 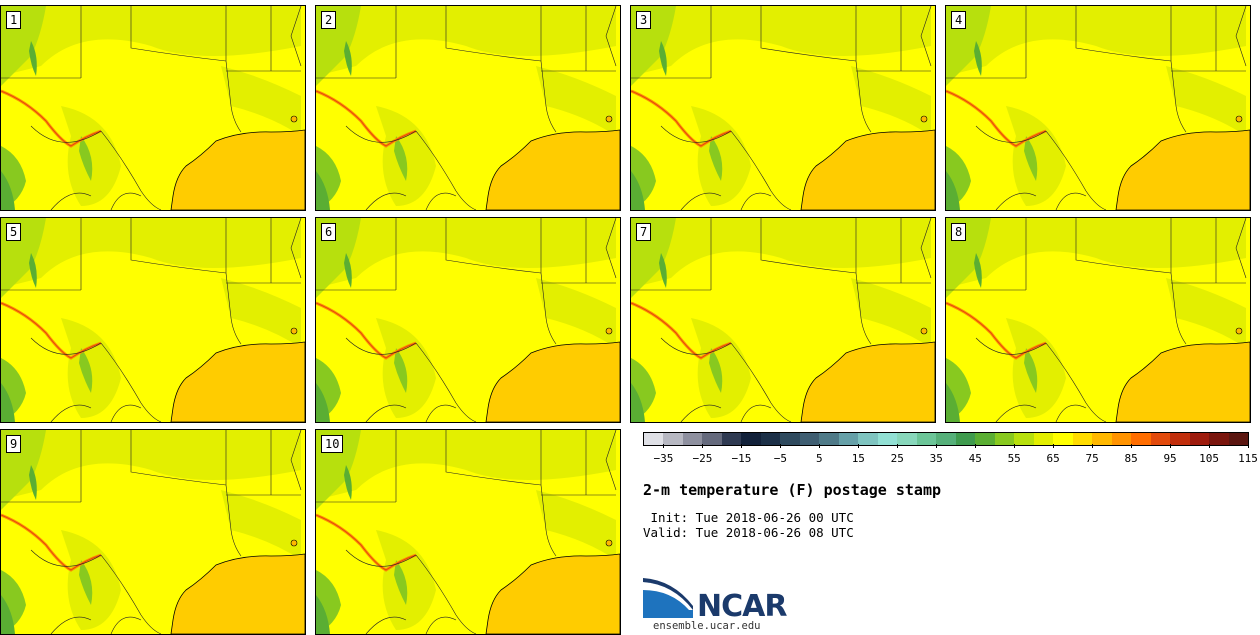 What do you see at coordinates (959, 20) in the screenshot?
I see `member-label: 4` at bounding box center [959, 20].